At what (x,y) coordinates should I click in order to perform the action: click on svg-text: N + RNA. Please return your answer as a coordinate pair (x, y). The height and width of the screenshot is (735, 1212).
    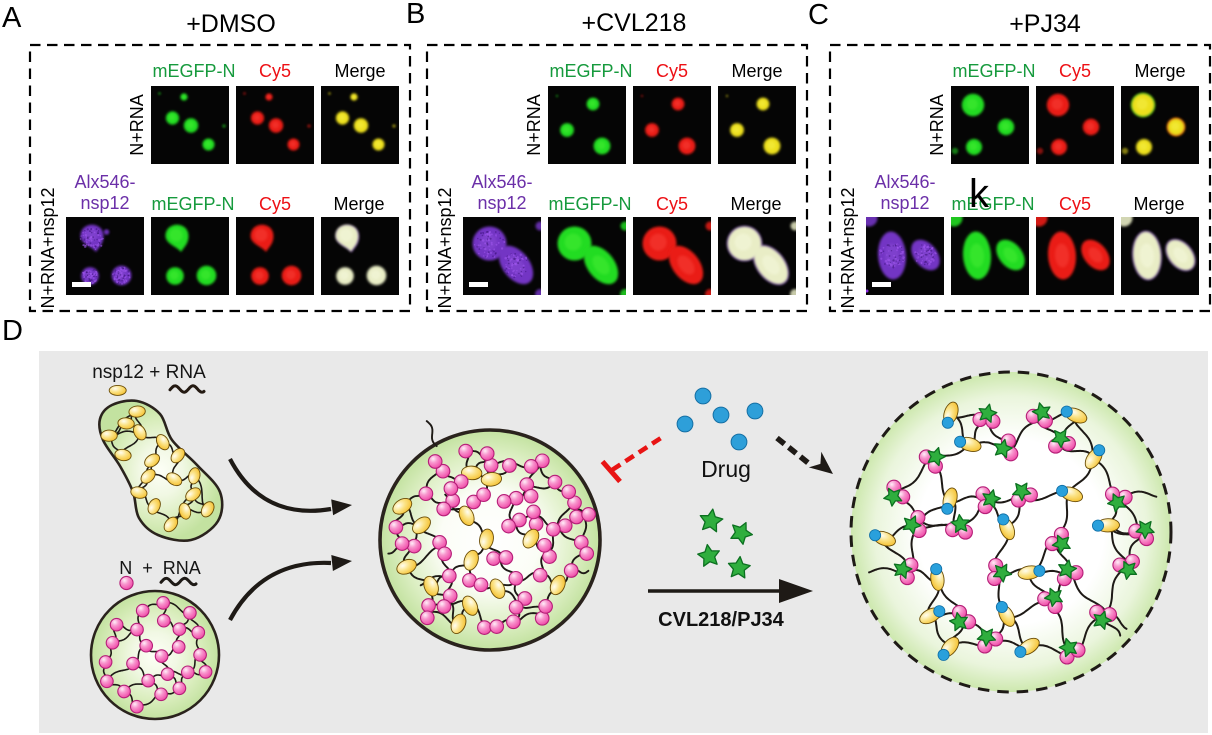
    Looking at the image, I should click on (160, 568).